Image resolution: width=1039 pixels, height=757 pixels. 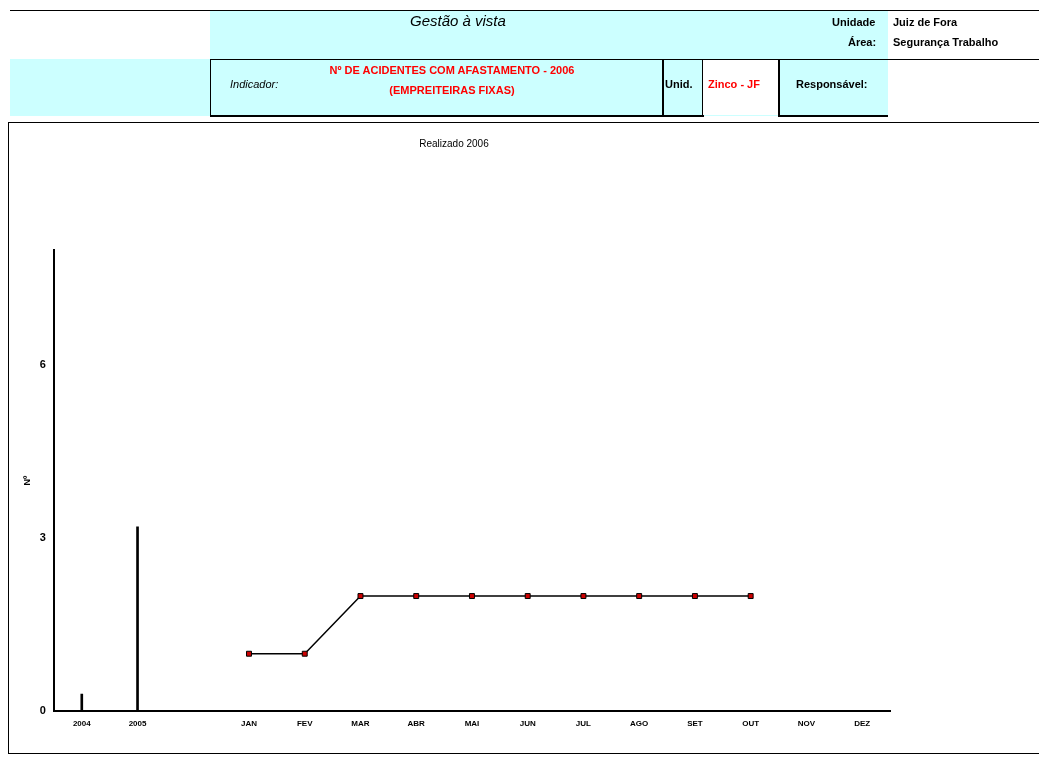 What do you see at coordinates (137, 724) in the screenshot?
I see `x-tick-label: 2005` at bounding box center [137, 724].